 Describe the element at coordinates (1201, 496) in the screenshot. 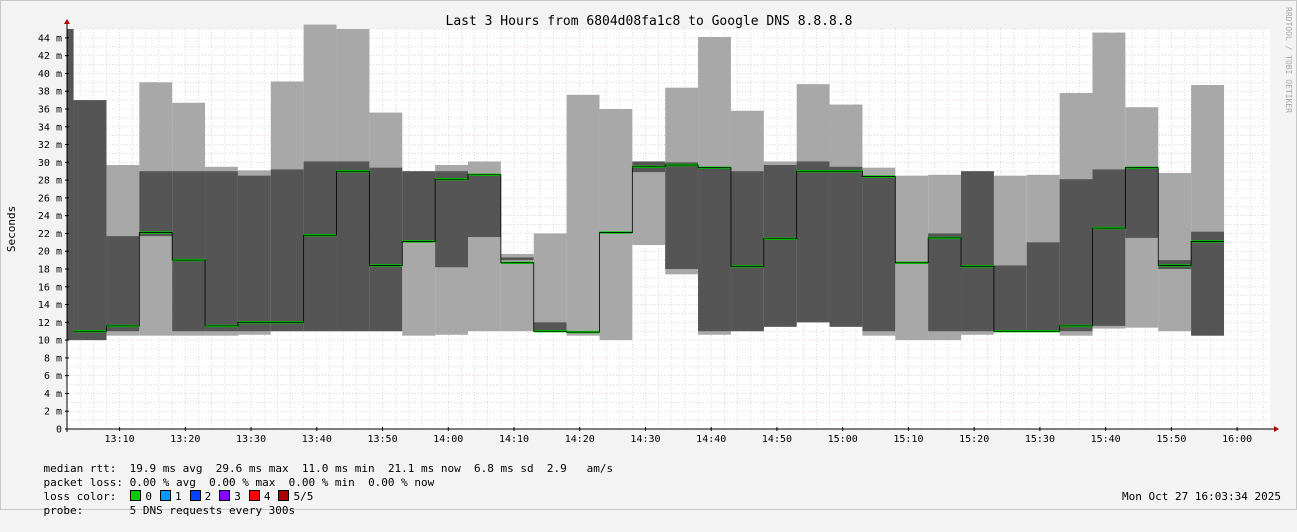

I see `graph-timestamp: Mon Oct 27 16:03:34 2025` at that location.